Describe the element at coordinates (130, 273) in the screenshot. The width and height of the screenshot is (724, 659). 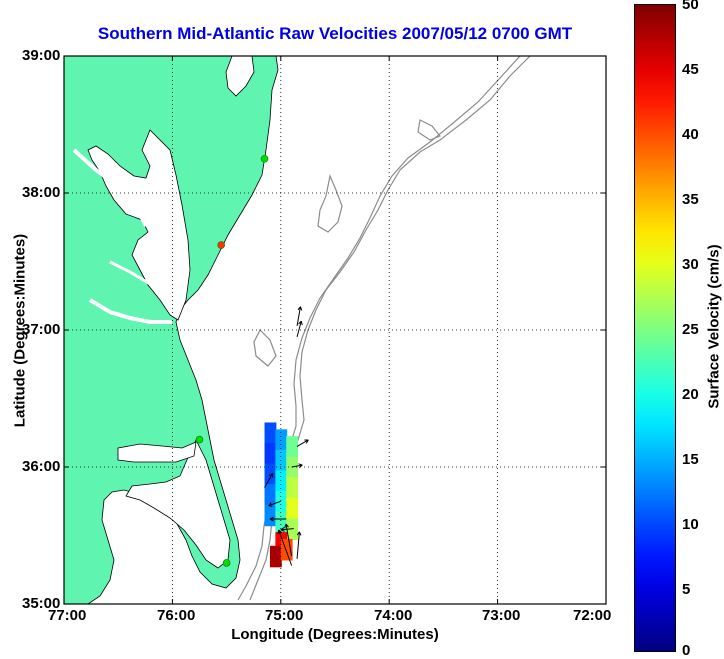
I see `river-york` at that location.